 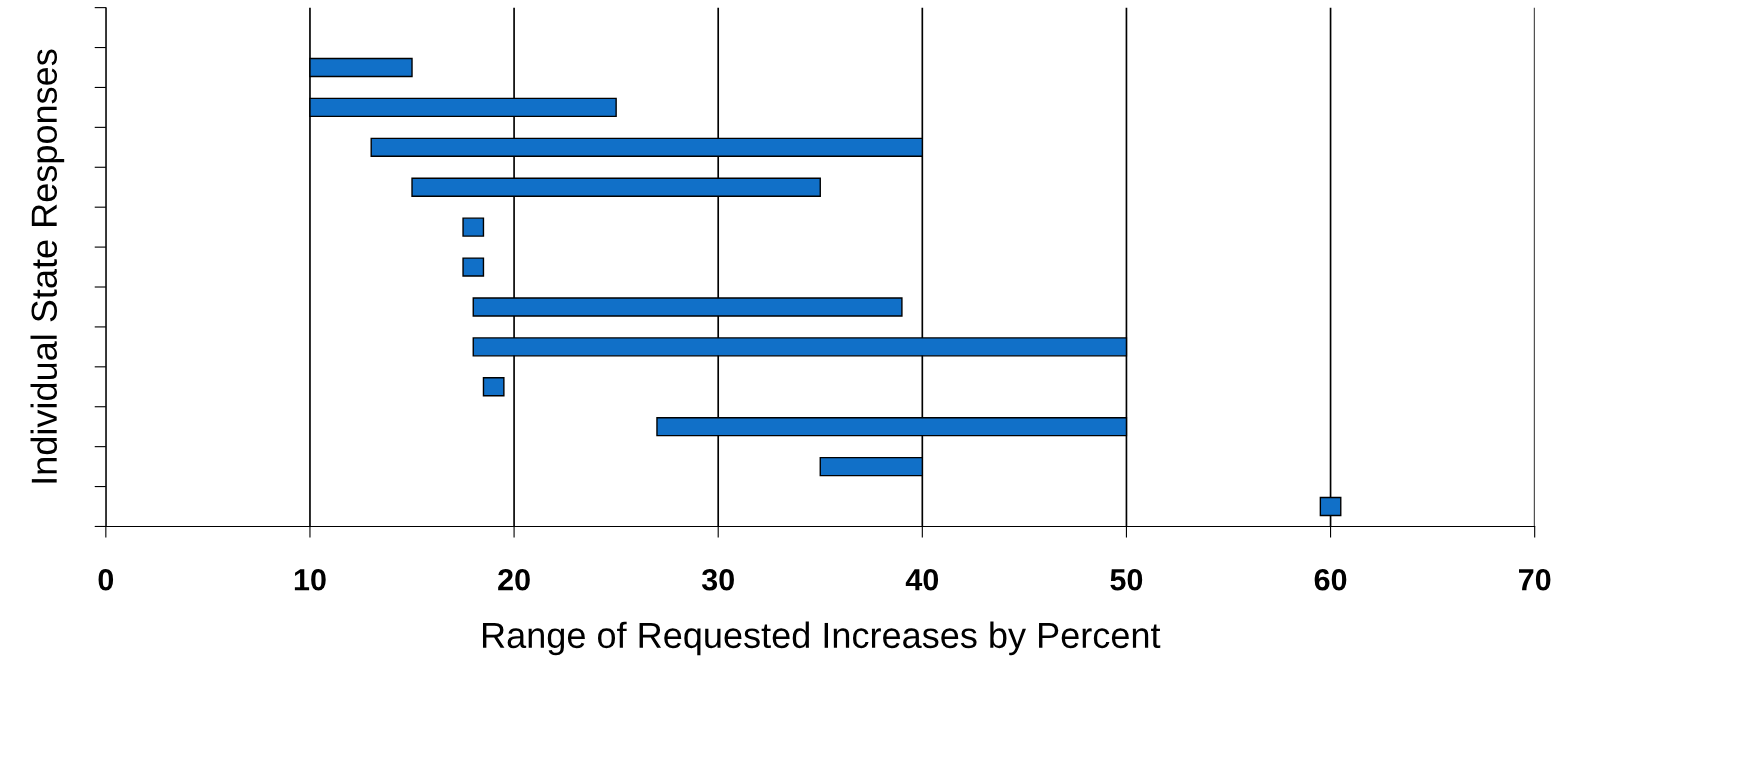 I want to click on x-tick-label: 10, so click(x=310, y=579).